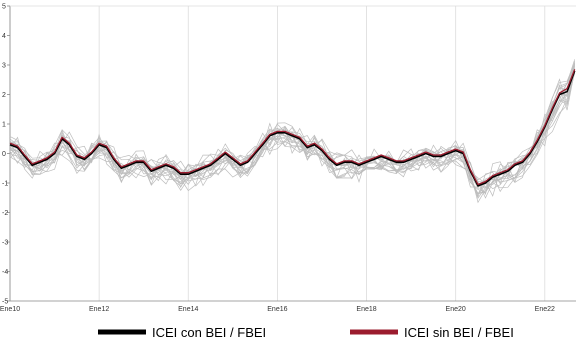 The image size is (576, 345). What do you see at coordinates (4, 125) in the screenshot?
I see `y-tick-label: 1` at bounding box center [4, 125].